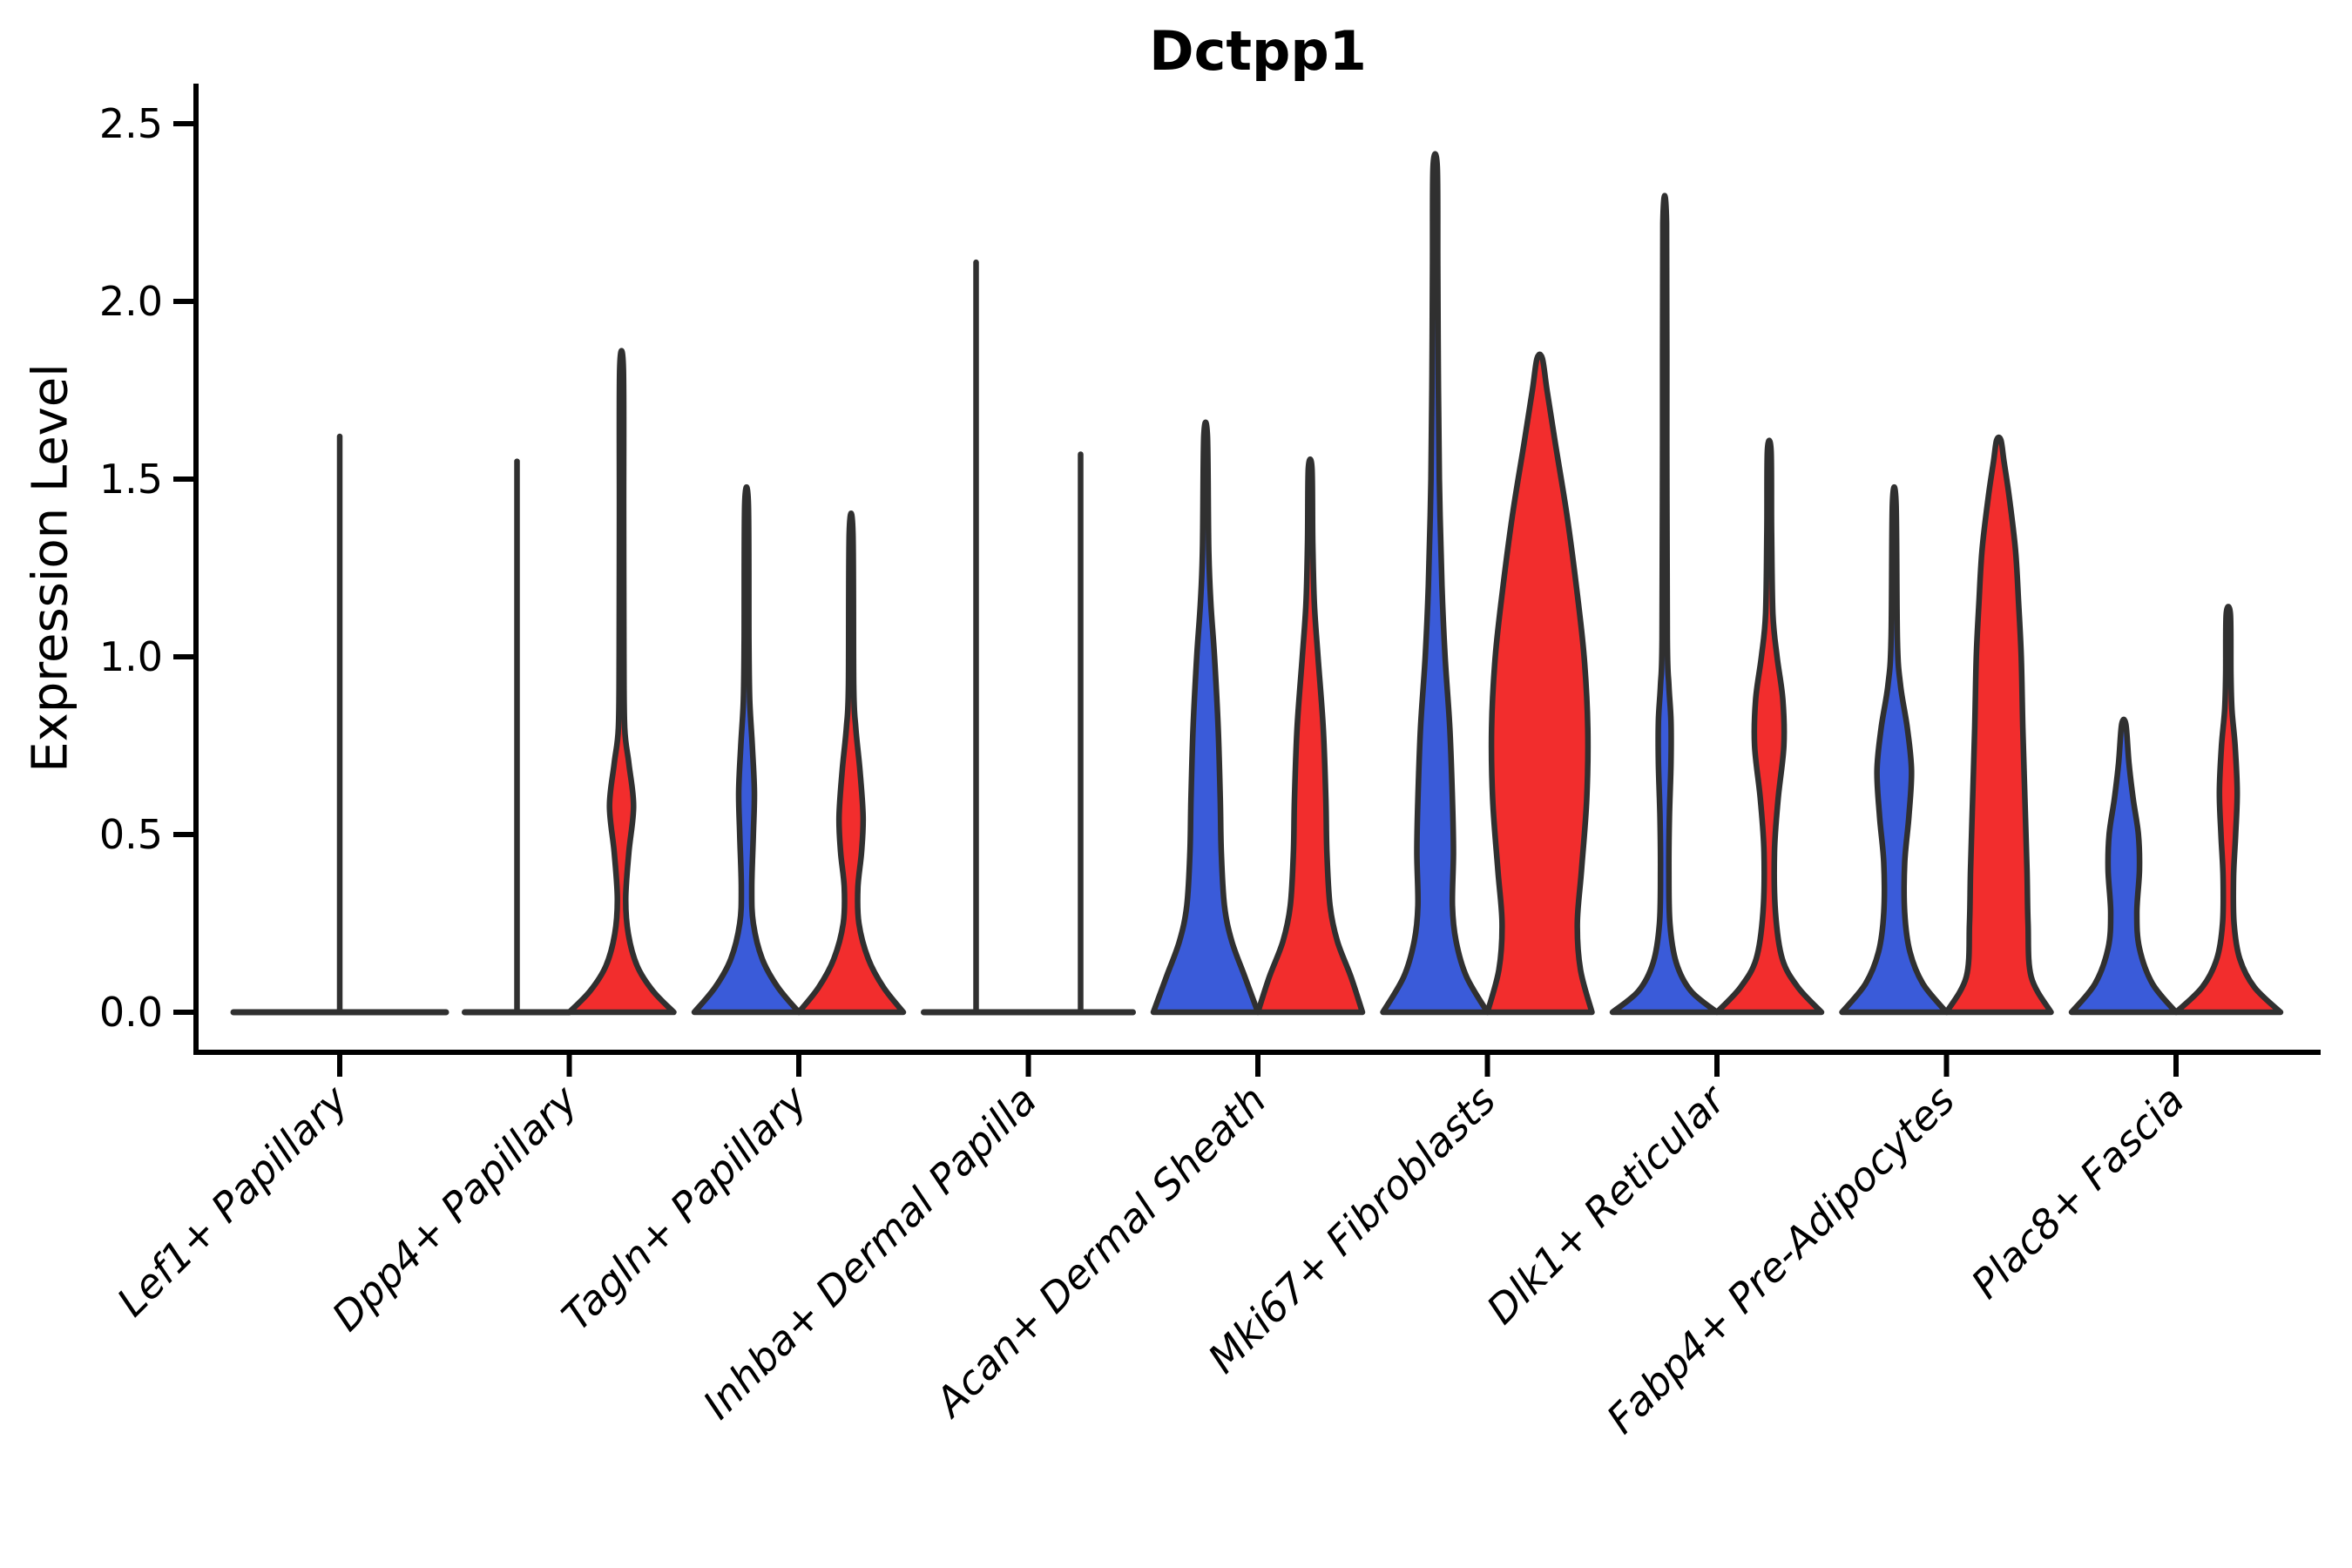 This screenshot has height=1568, width=2352. What do you see at coordinates (621, 682) in the screenshot?
I see `violin-red-split-dpp4-papillary` at bounding box center [621, 682].